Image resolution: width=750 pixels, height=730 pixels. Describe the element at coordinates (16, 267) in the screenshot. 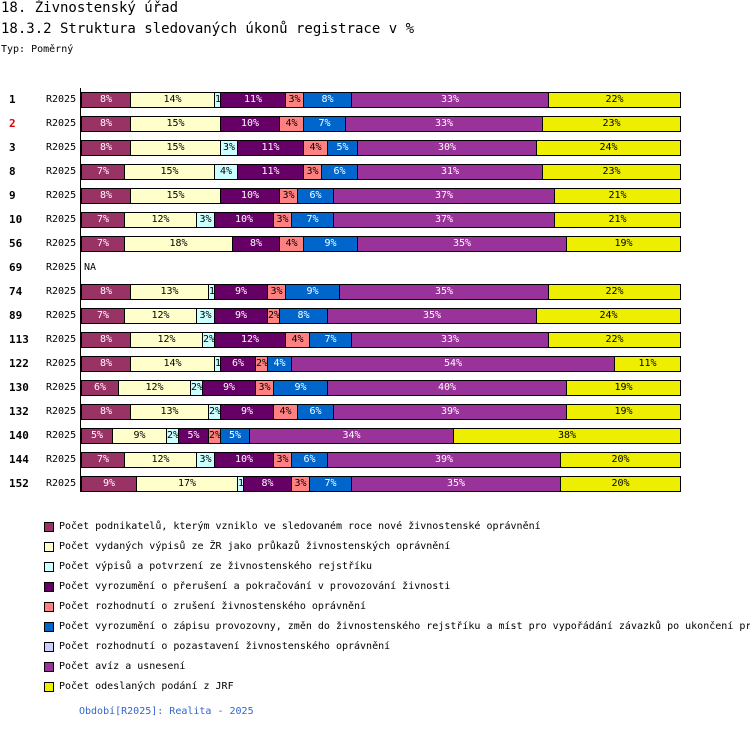

I see `row-label: 69` at that location.